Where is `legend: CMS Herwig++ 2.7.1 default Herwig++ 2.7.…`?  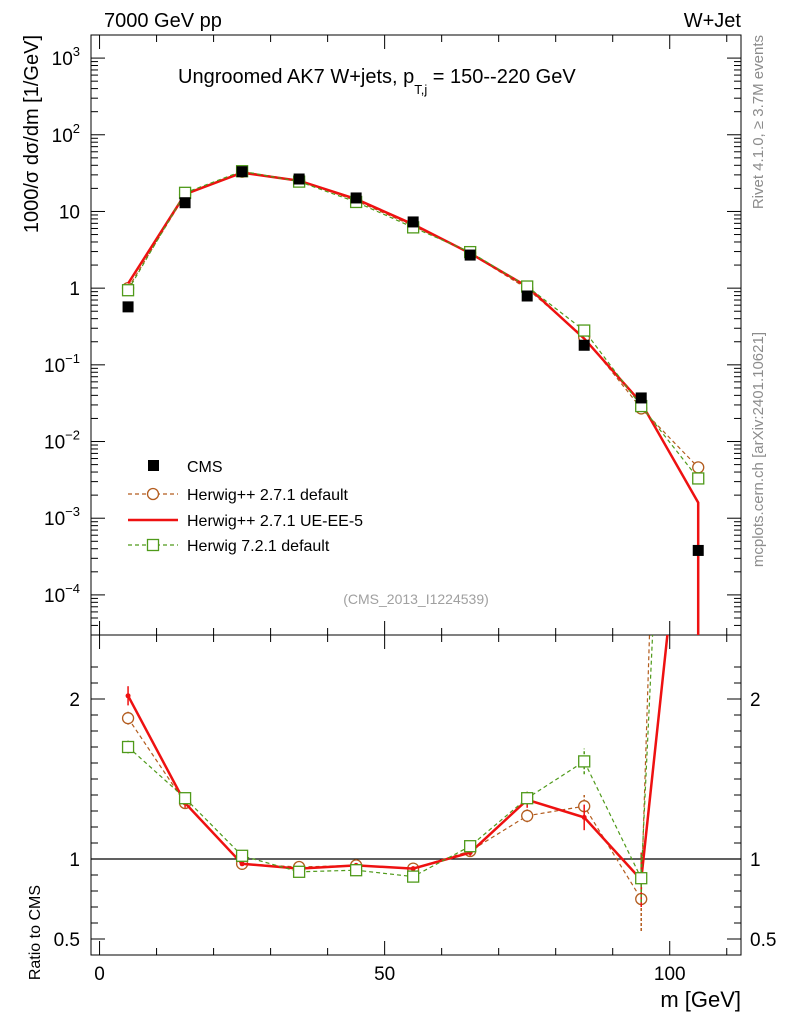
legend: CMS Herwig++ 2.7.1 default Herwig++ 2.7.… is located at coordinates (245, 507).